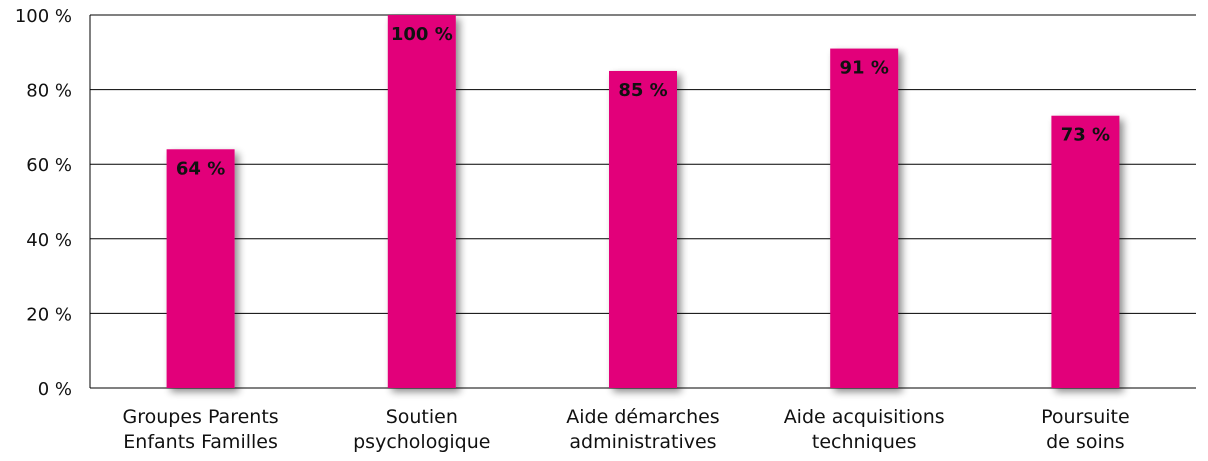 This screenshot has height=461, width=1208. What do you see at coordinates (642, 442) in the screenshot?
I see `x-category-label: administratives` at bounding box center [642, 442].